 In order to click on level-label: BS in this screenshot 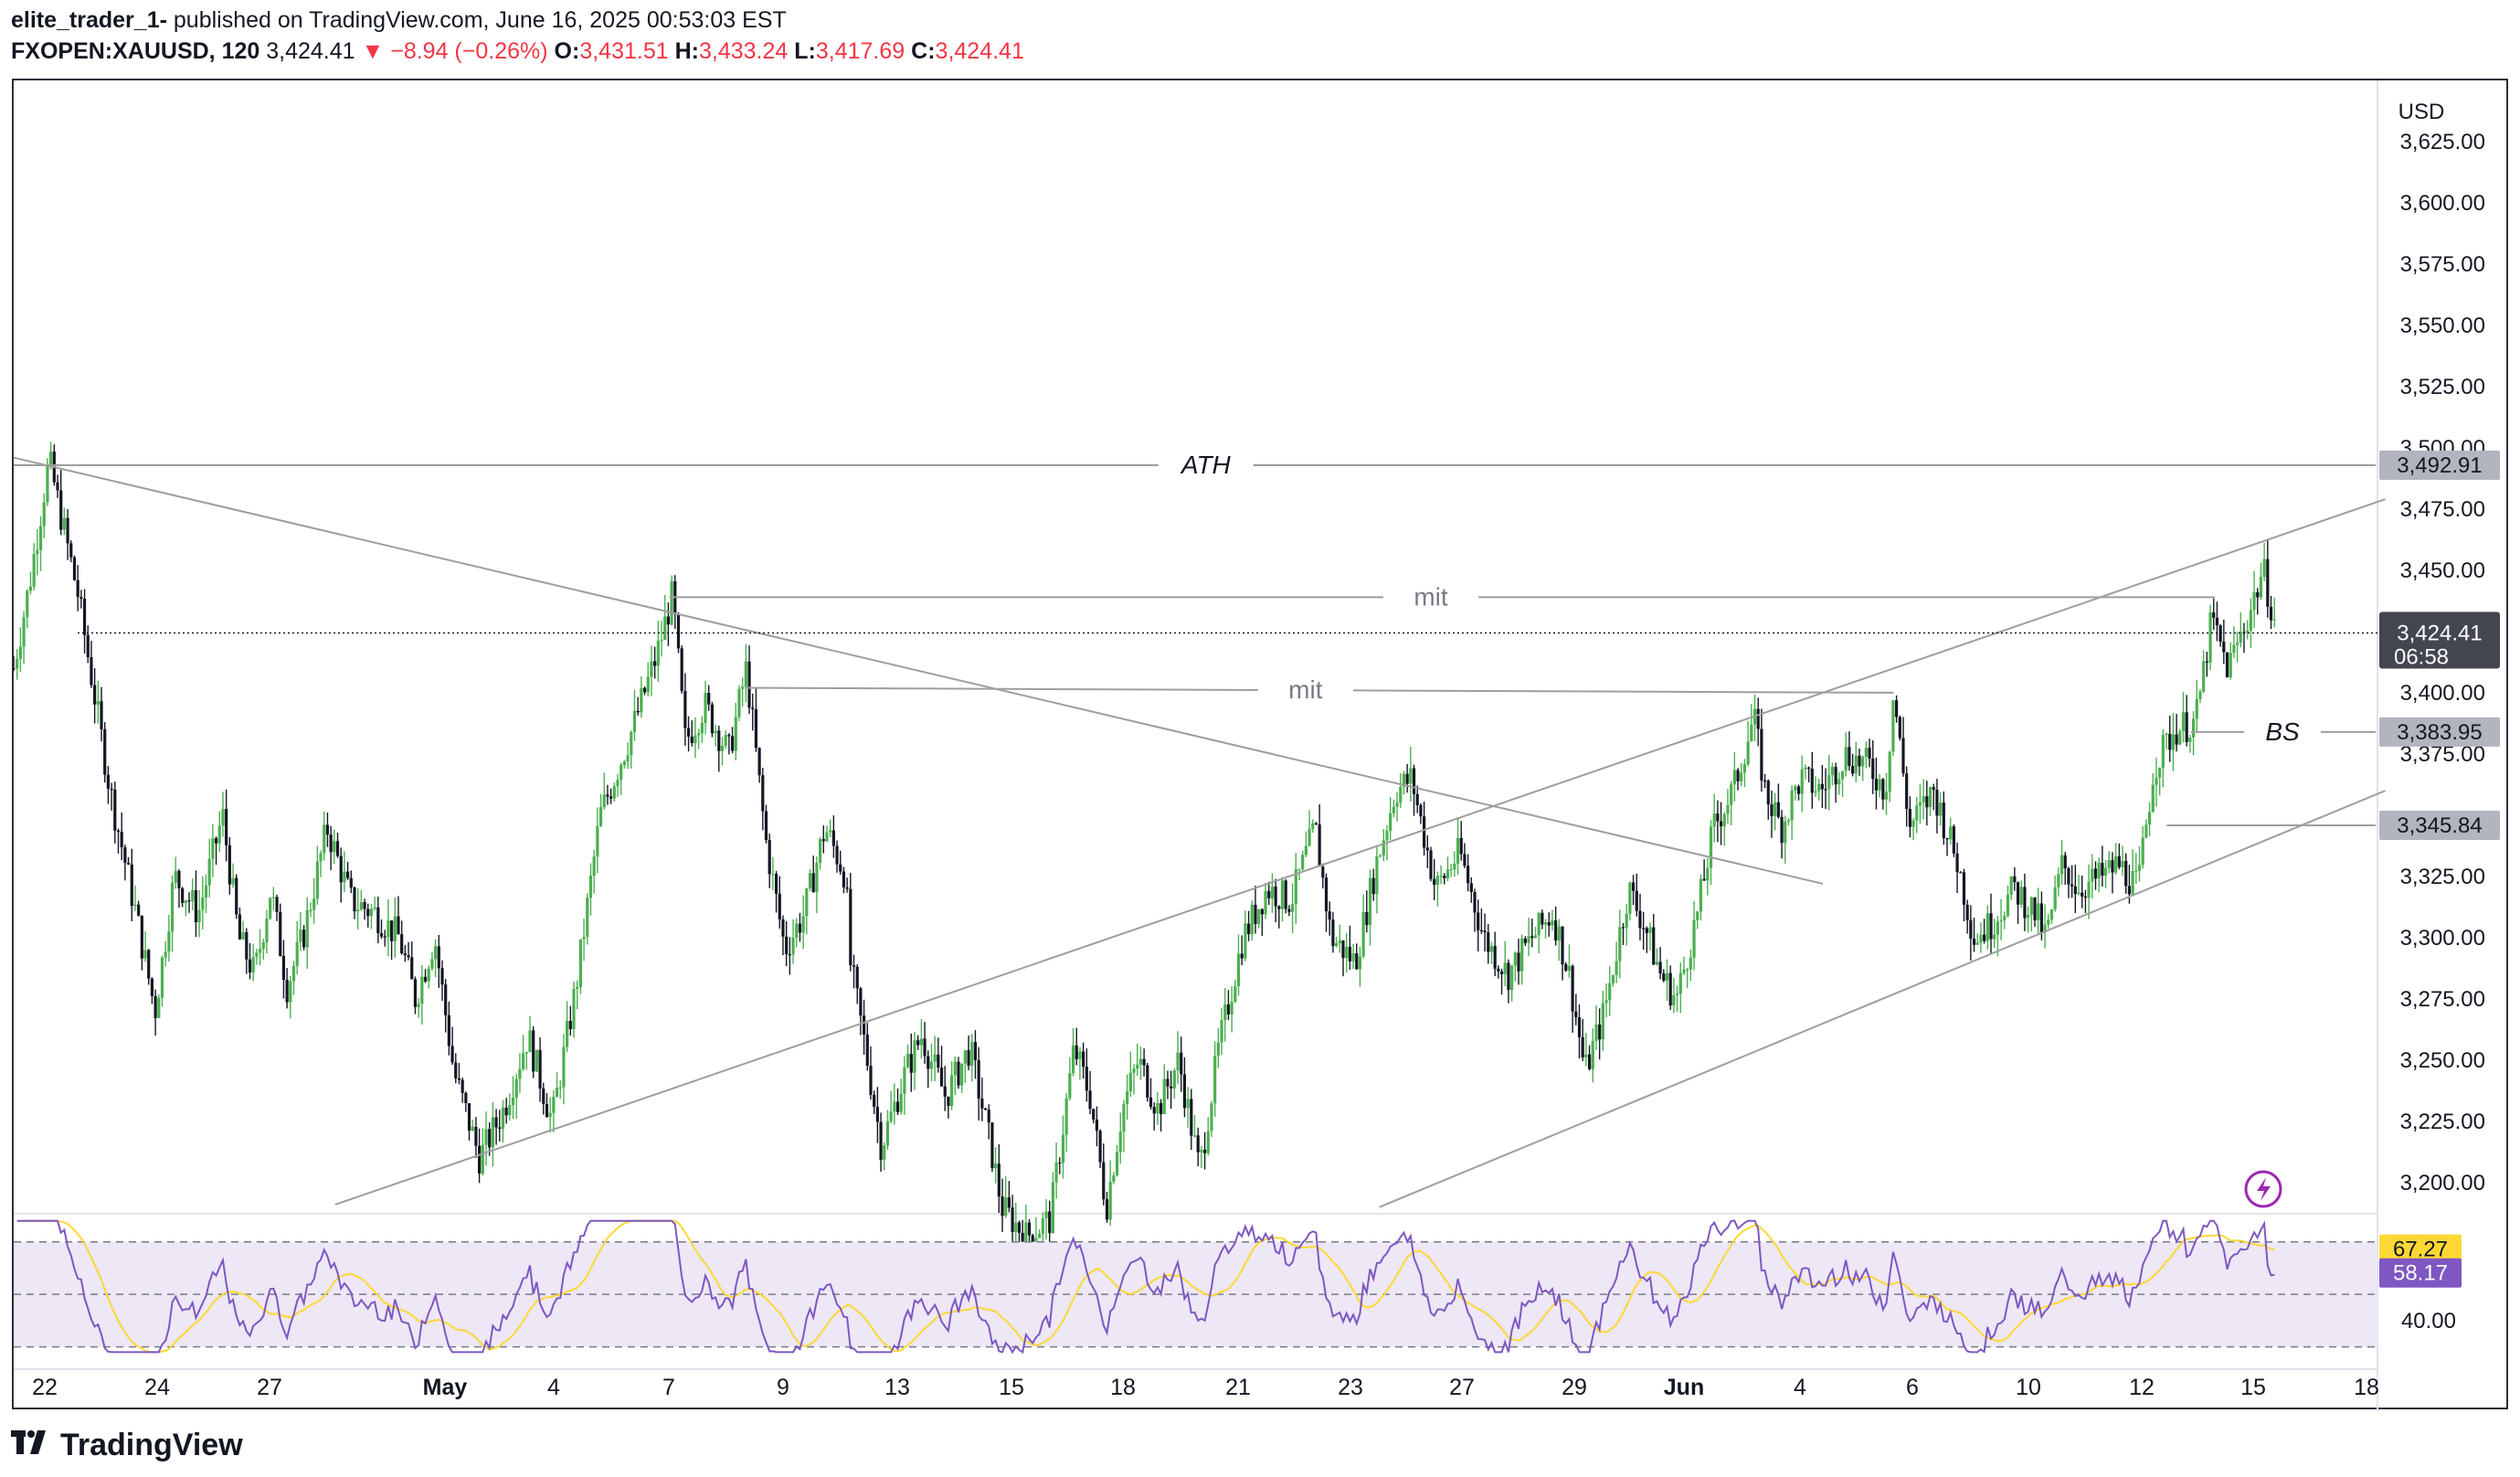, I will do `click(2283, 731)`.